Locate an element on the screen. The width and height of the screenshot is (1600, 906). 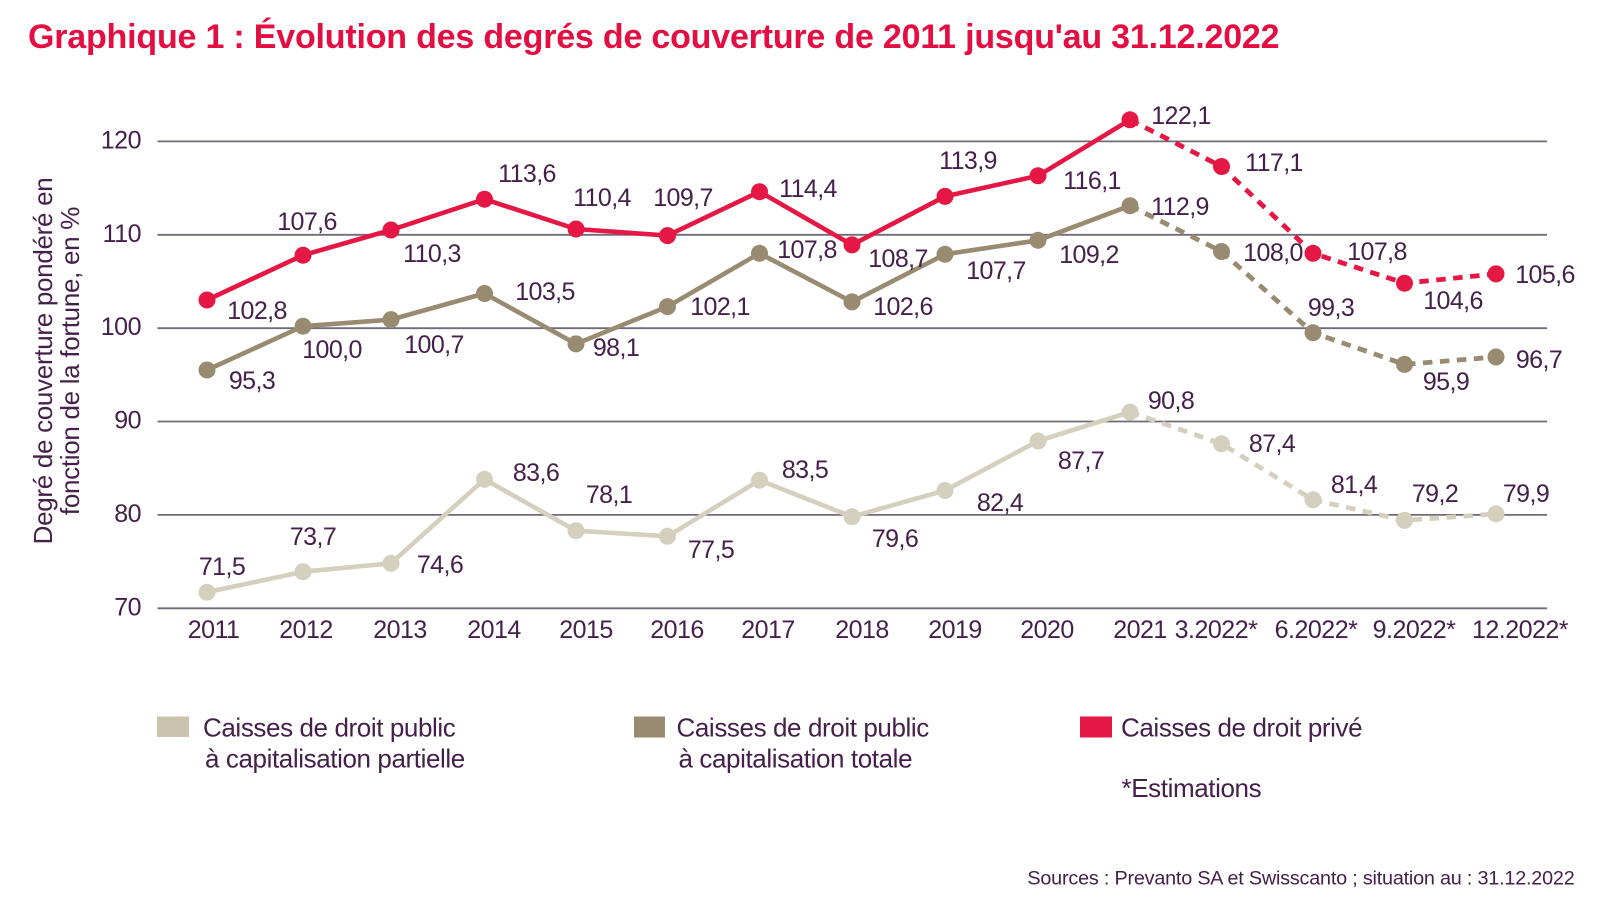
svg-text: 107,7 is located at coordinates (996, 271).